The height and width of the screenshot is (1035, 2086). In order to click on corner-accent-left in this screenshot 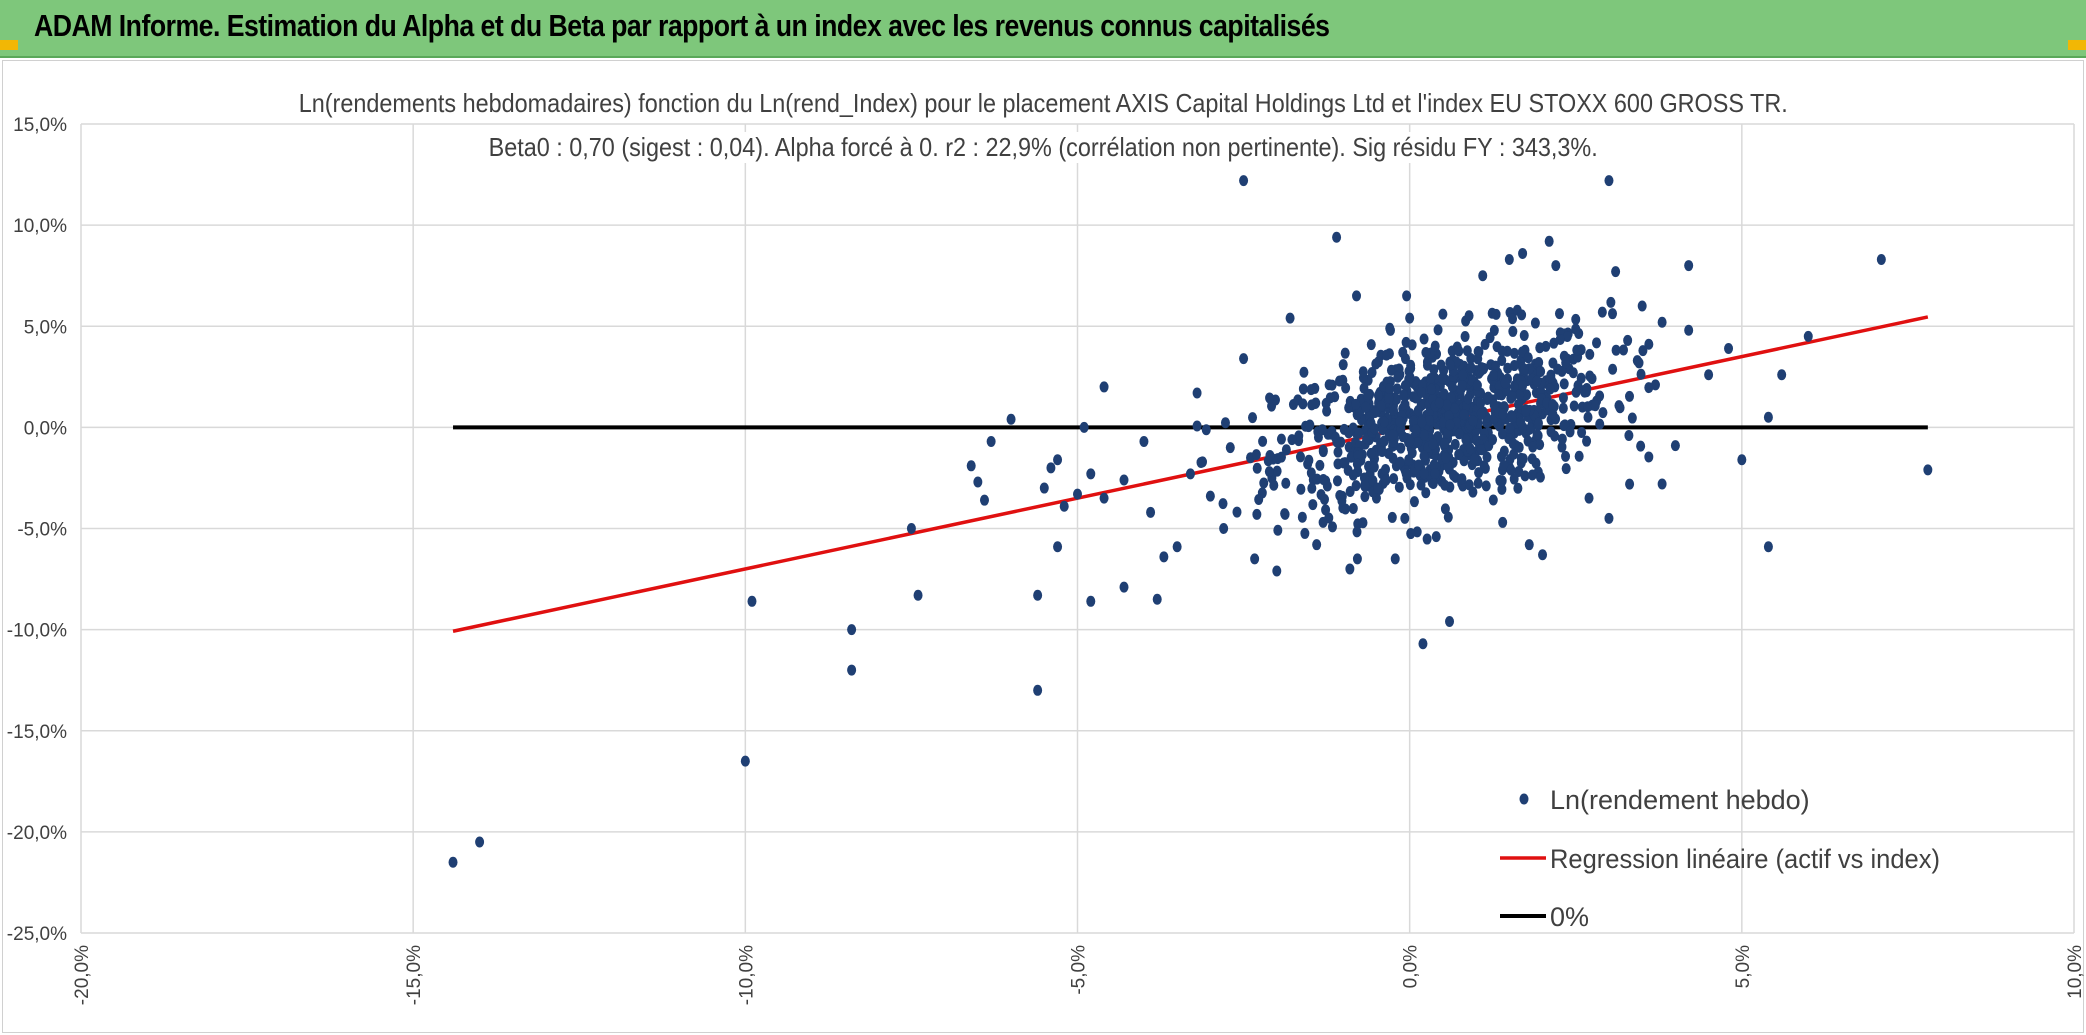, I will do `click(9, 45)`.